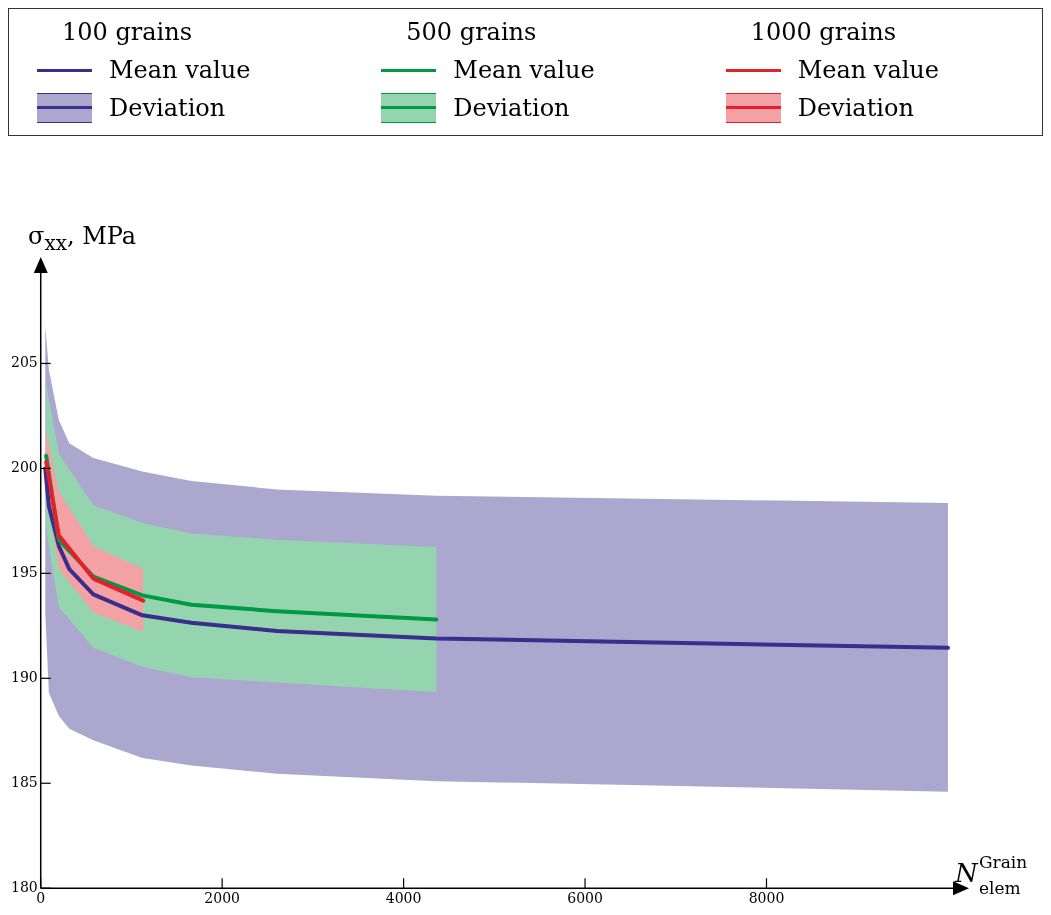  Describe the element at coordinates (766, 898) in the screenshot. I see `x-tick-label: 8000` at that location.